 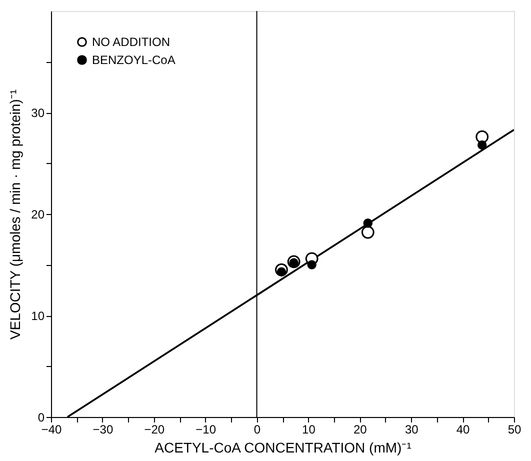 What do you see at coordinates (206, 429) in the screenshot?
I see `x-tick-label: −10` at bounding box center [206, 429].